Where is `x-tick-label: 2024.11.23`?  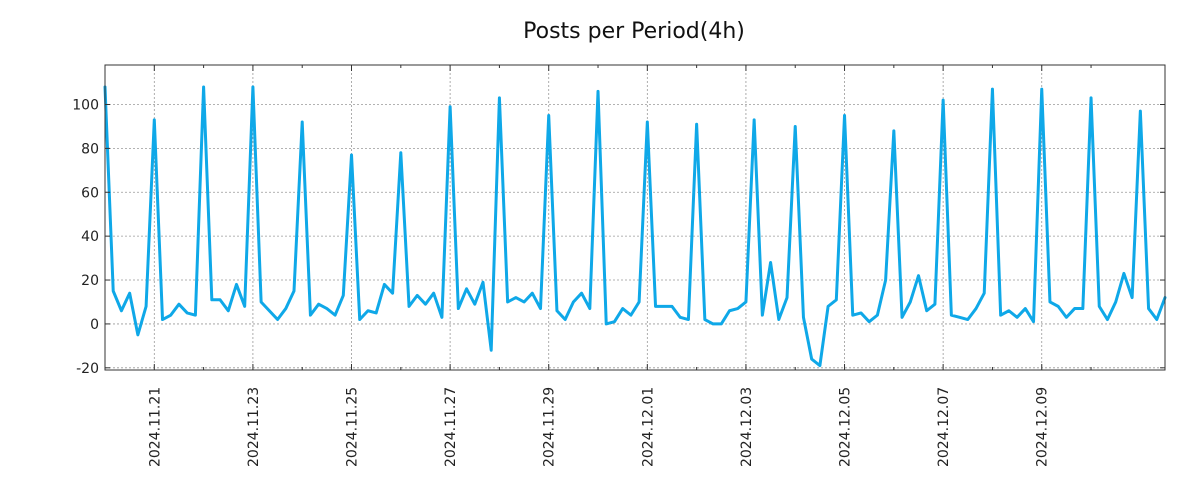 x-tick-label: 2024.11.23 is located at coordinates (254, 427).